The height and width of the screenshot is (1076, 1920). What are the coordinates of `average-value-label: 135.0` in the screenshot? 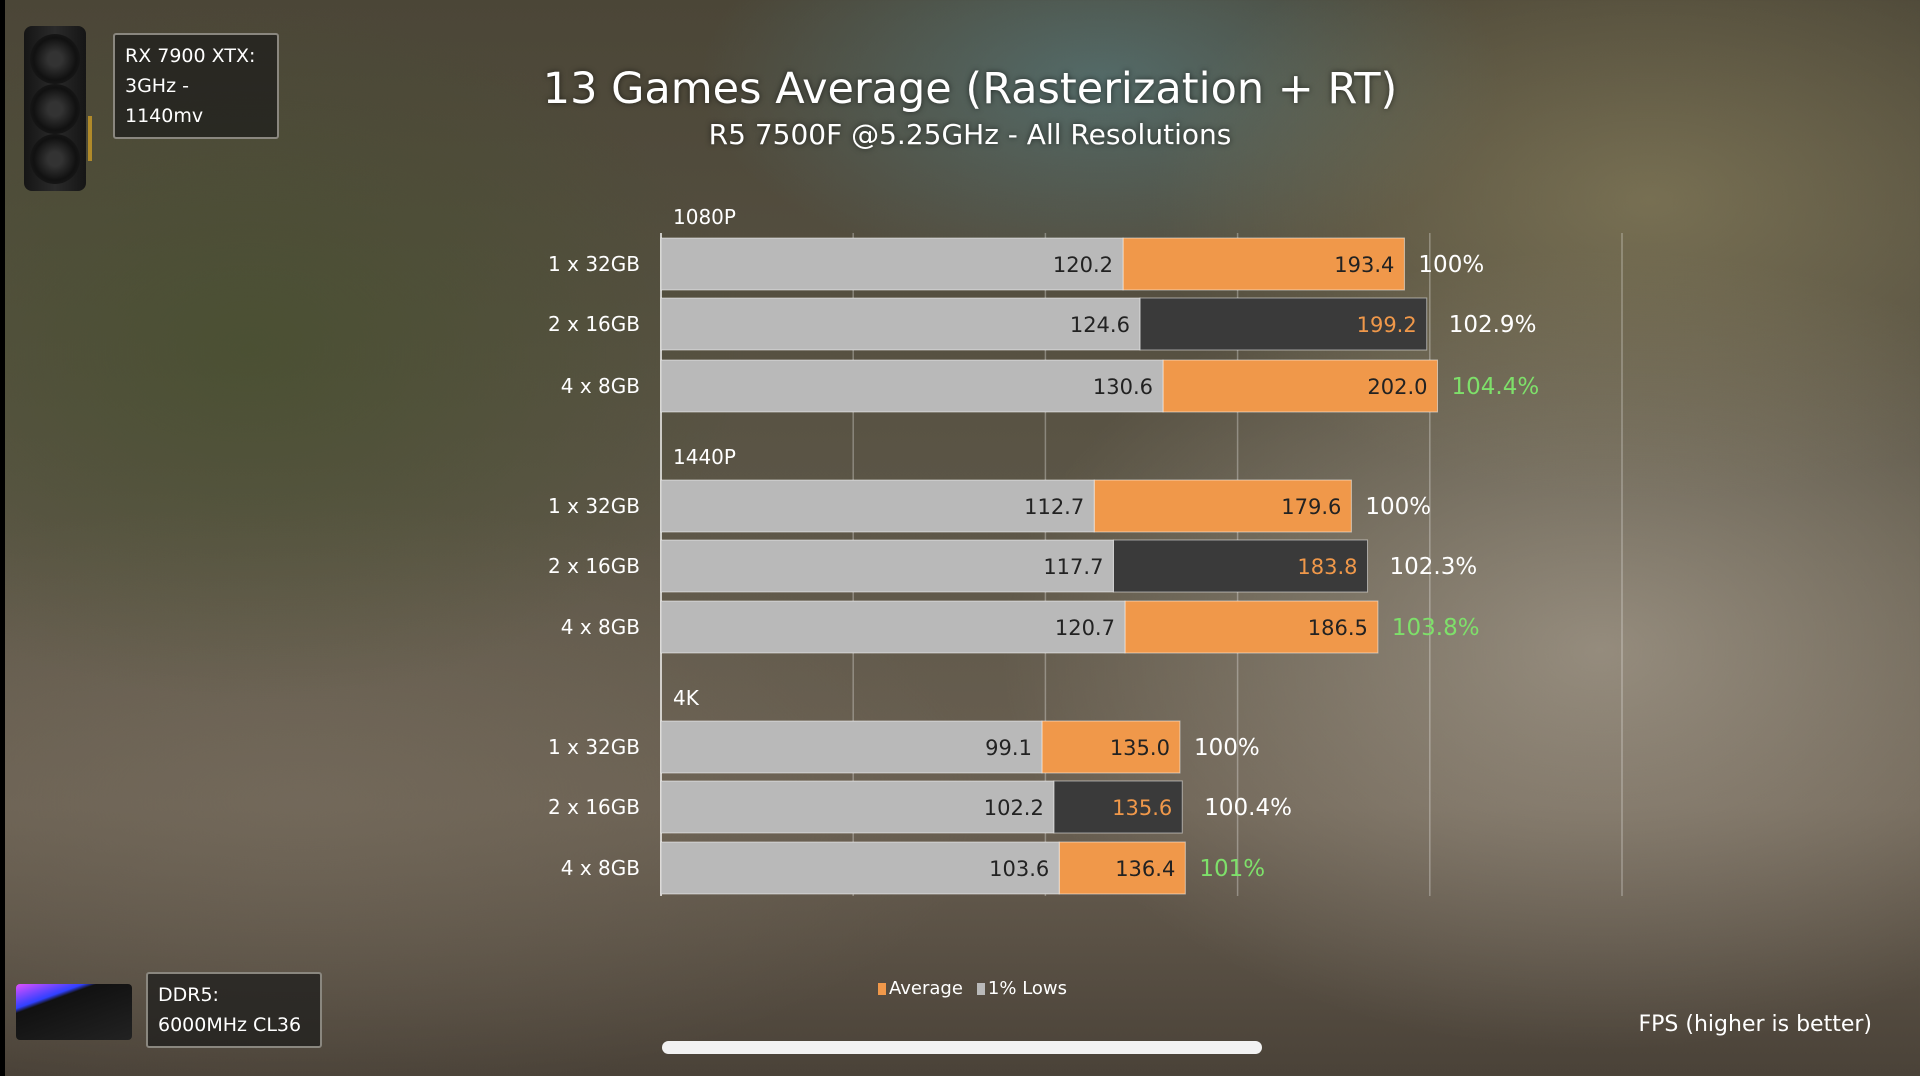 It's located at (1140, 748).